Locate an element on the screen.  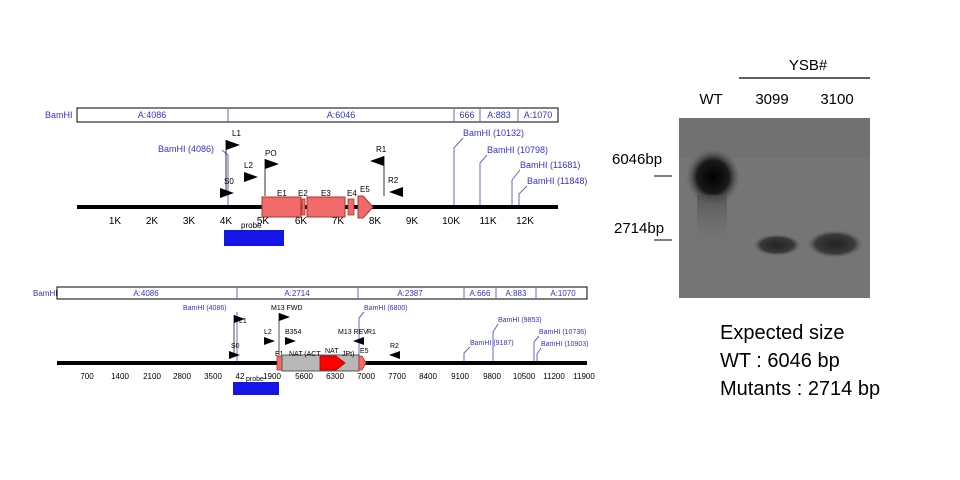
map1-tick: 8K is located at coordinates (375, 221).